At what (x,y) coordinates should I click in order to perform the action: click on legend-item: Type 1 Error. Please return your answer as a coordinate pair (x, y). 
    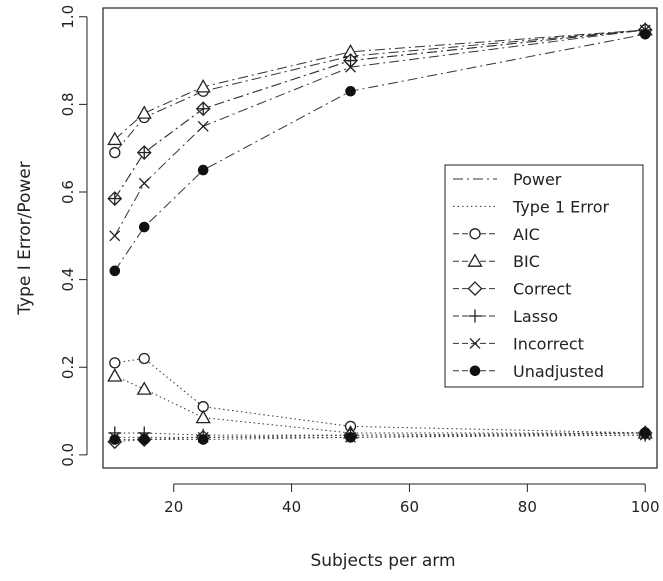
    Looking at the image, I should click on (531, 206).